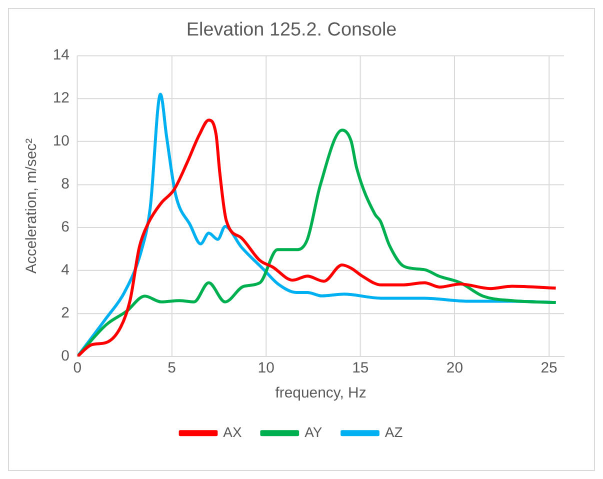 The image size is (603, 479). What do you see at coordinates (65, 270) in the screenshot?
I see `y-tick-label: 4` at bounding box center [65, 270].